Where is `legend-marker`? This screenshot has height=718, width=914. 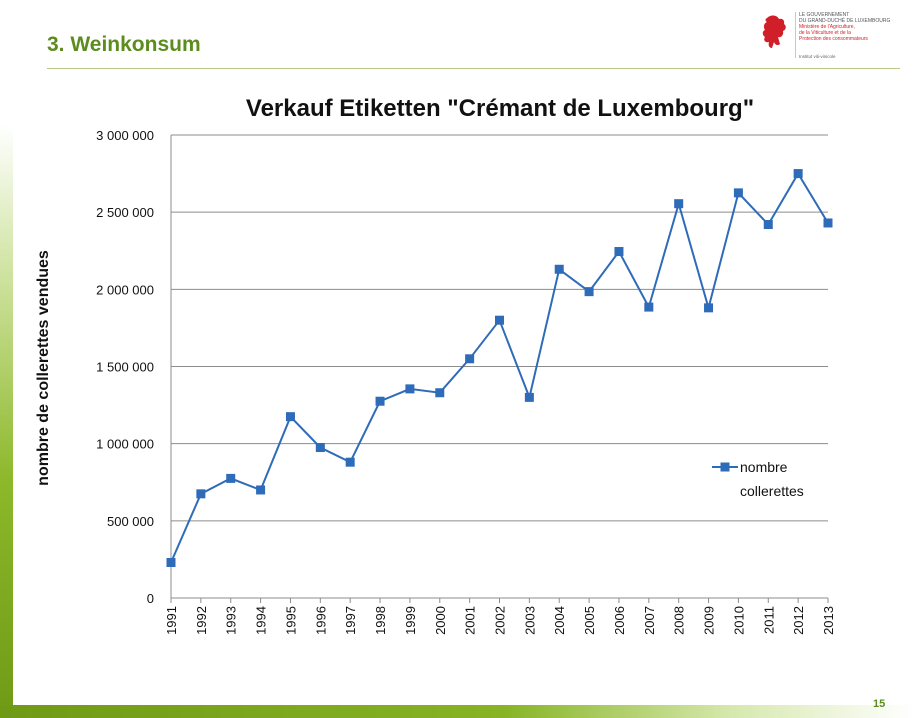
legend-marker is located at coordinates (725, 467).